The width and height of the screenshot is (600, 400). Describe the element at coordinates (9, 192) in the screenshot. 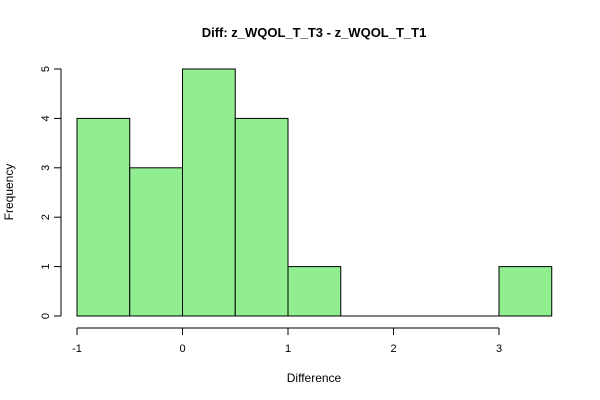

I see `y-axis-label: Frequency` at that location.